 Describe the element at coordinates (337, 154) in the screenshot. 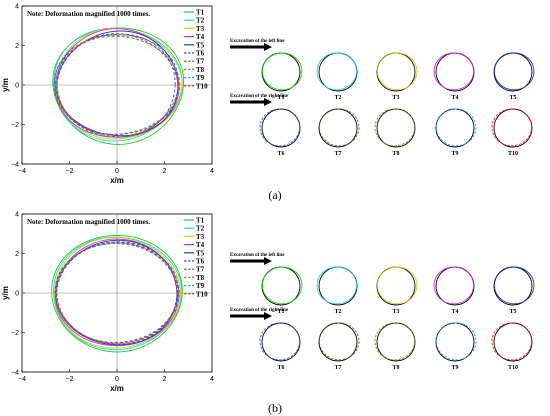

I see `thumbnail-label: T7` at that location.